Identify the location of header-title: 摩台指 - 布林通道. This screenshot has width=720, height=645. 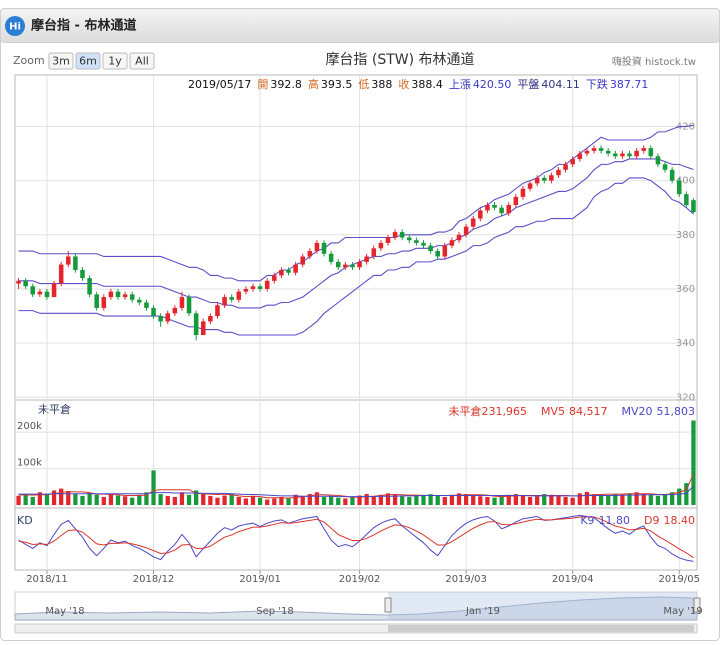
(83, 26).